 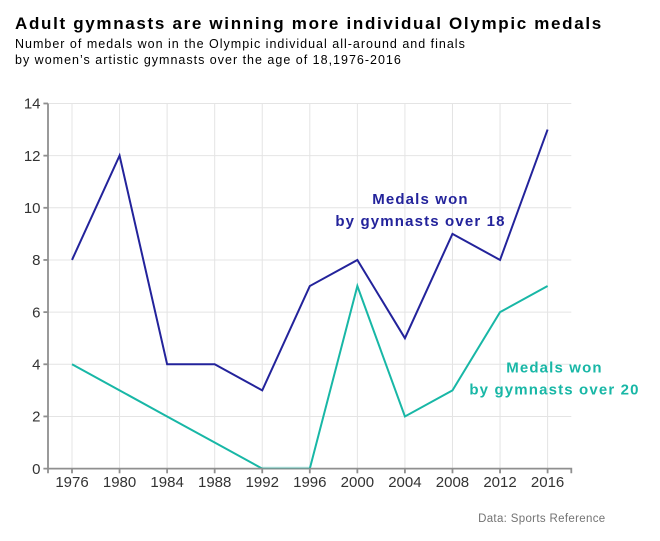 I want to click on svg-text: 1984, so click(x=166, y=482).